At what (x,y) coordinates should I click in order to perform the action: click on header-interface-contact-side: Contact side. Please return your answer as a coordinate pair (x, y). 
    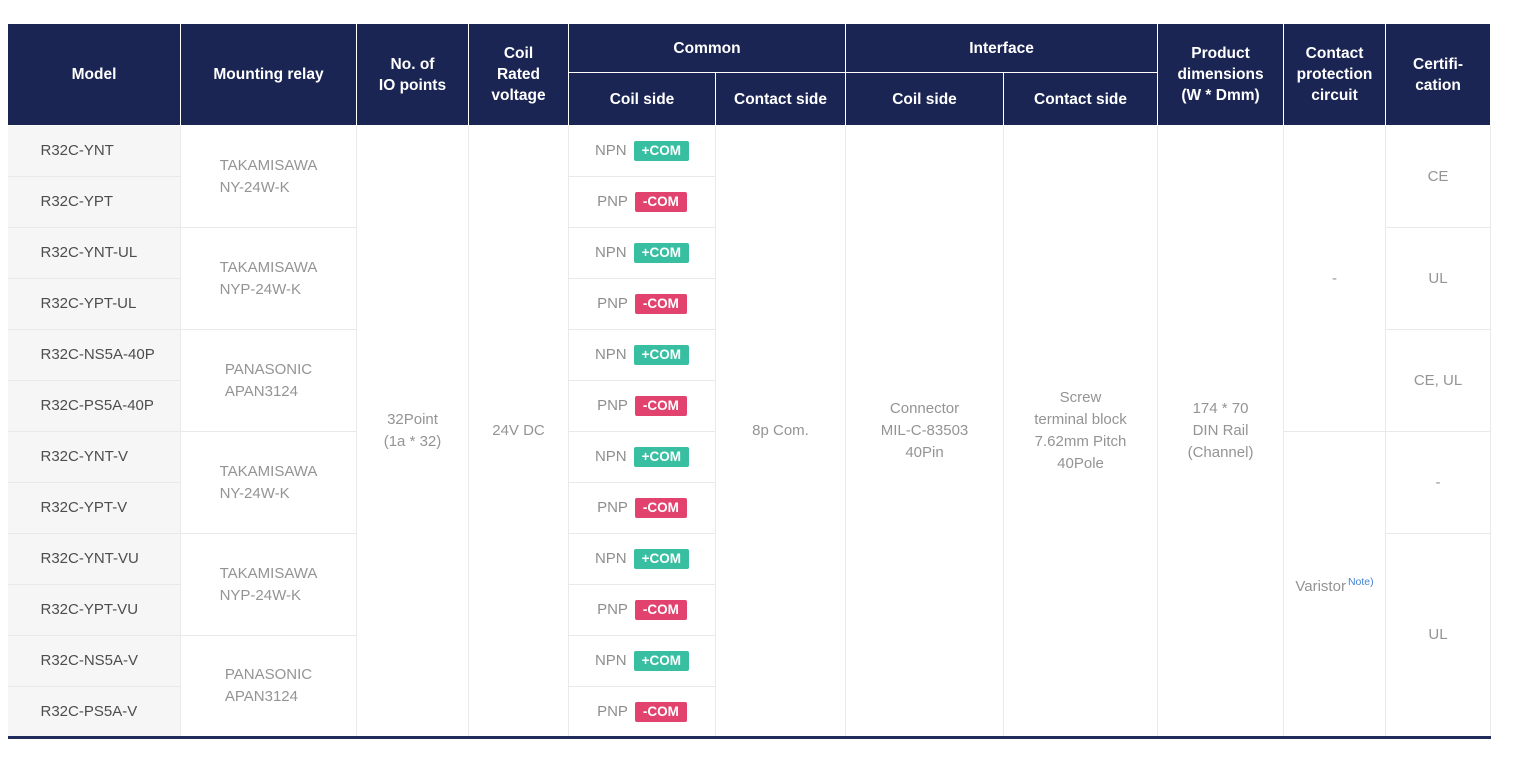
    Looking at the image, I should click on (1081, 99).